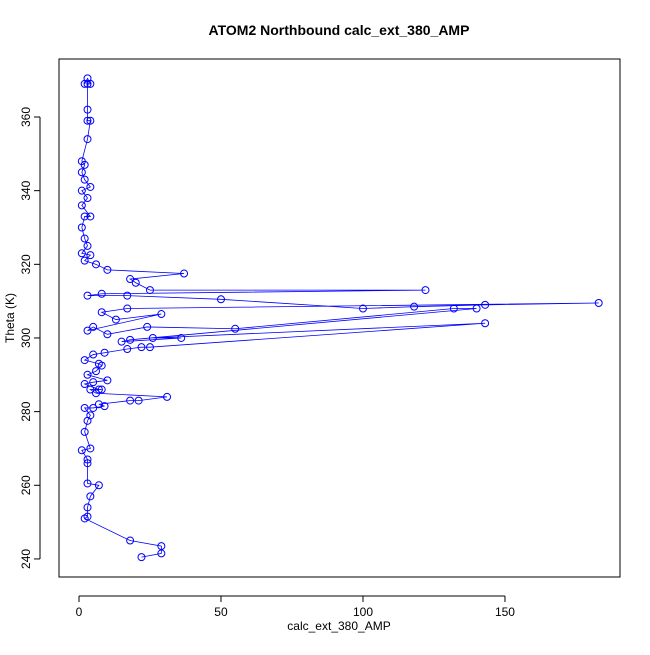 This screenshot has width=650, height=655. I want to click on x-tick-label: 50, so click(221, 612).